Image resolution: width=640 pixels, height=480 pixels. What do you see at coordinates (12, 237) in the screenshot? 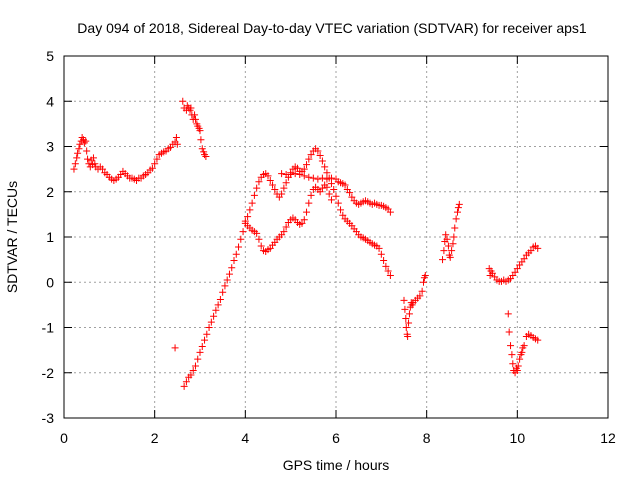
I see `y-axis-label: SDTVAR / TECUs` at bounding box center [12, 237].